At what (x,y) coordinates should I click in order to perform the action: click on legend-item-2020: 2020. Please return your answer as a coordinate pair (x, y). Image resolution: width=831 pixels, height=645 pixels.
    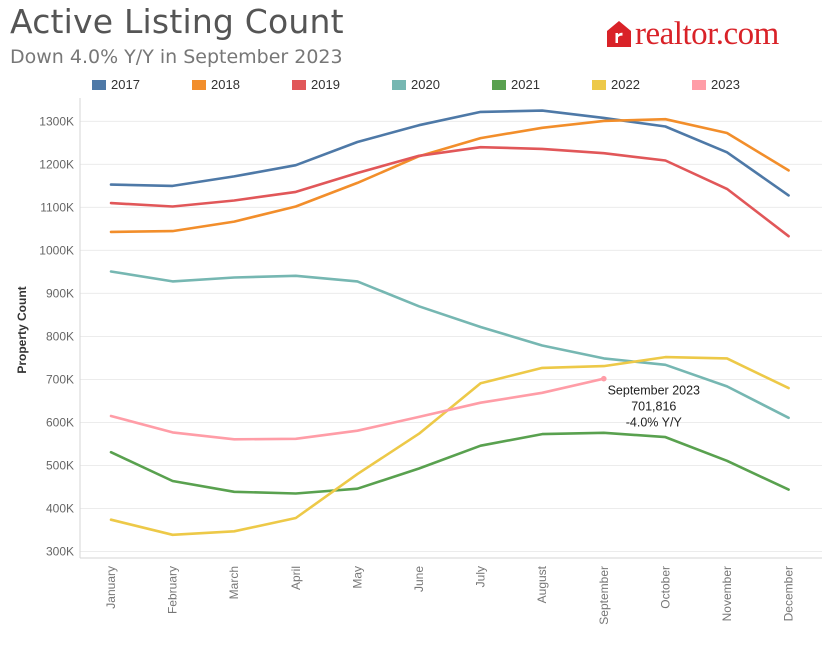
    Looking at the image, I should click on (416, 84).